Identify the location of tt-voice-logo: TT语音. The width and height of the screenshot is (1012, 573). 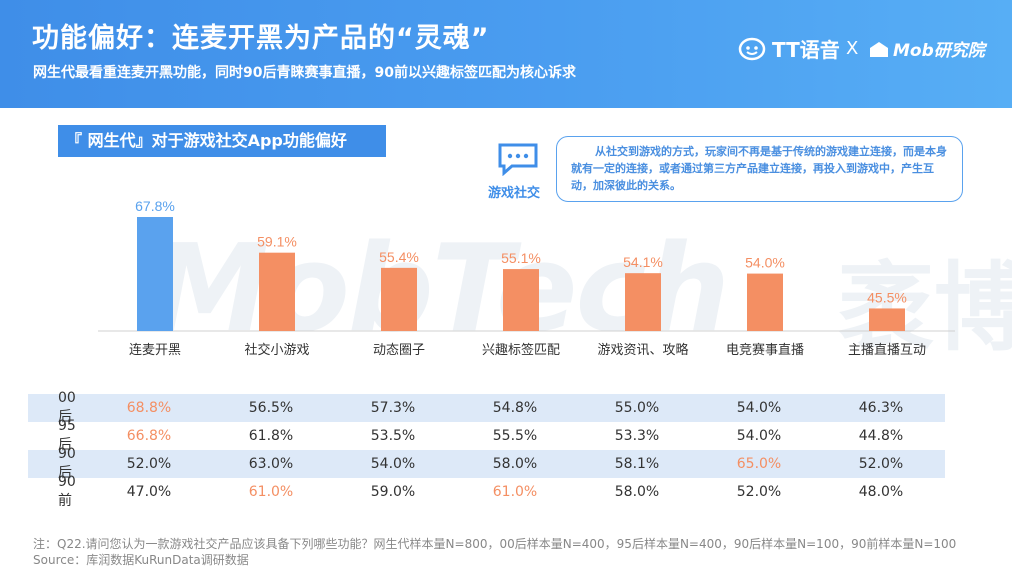
(789, 48).